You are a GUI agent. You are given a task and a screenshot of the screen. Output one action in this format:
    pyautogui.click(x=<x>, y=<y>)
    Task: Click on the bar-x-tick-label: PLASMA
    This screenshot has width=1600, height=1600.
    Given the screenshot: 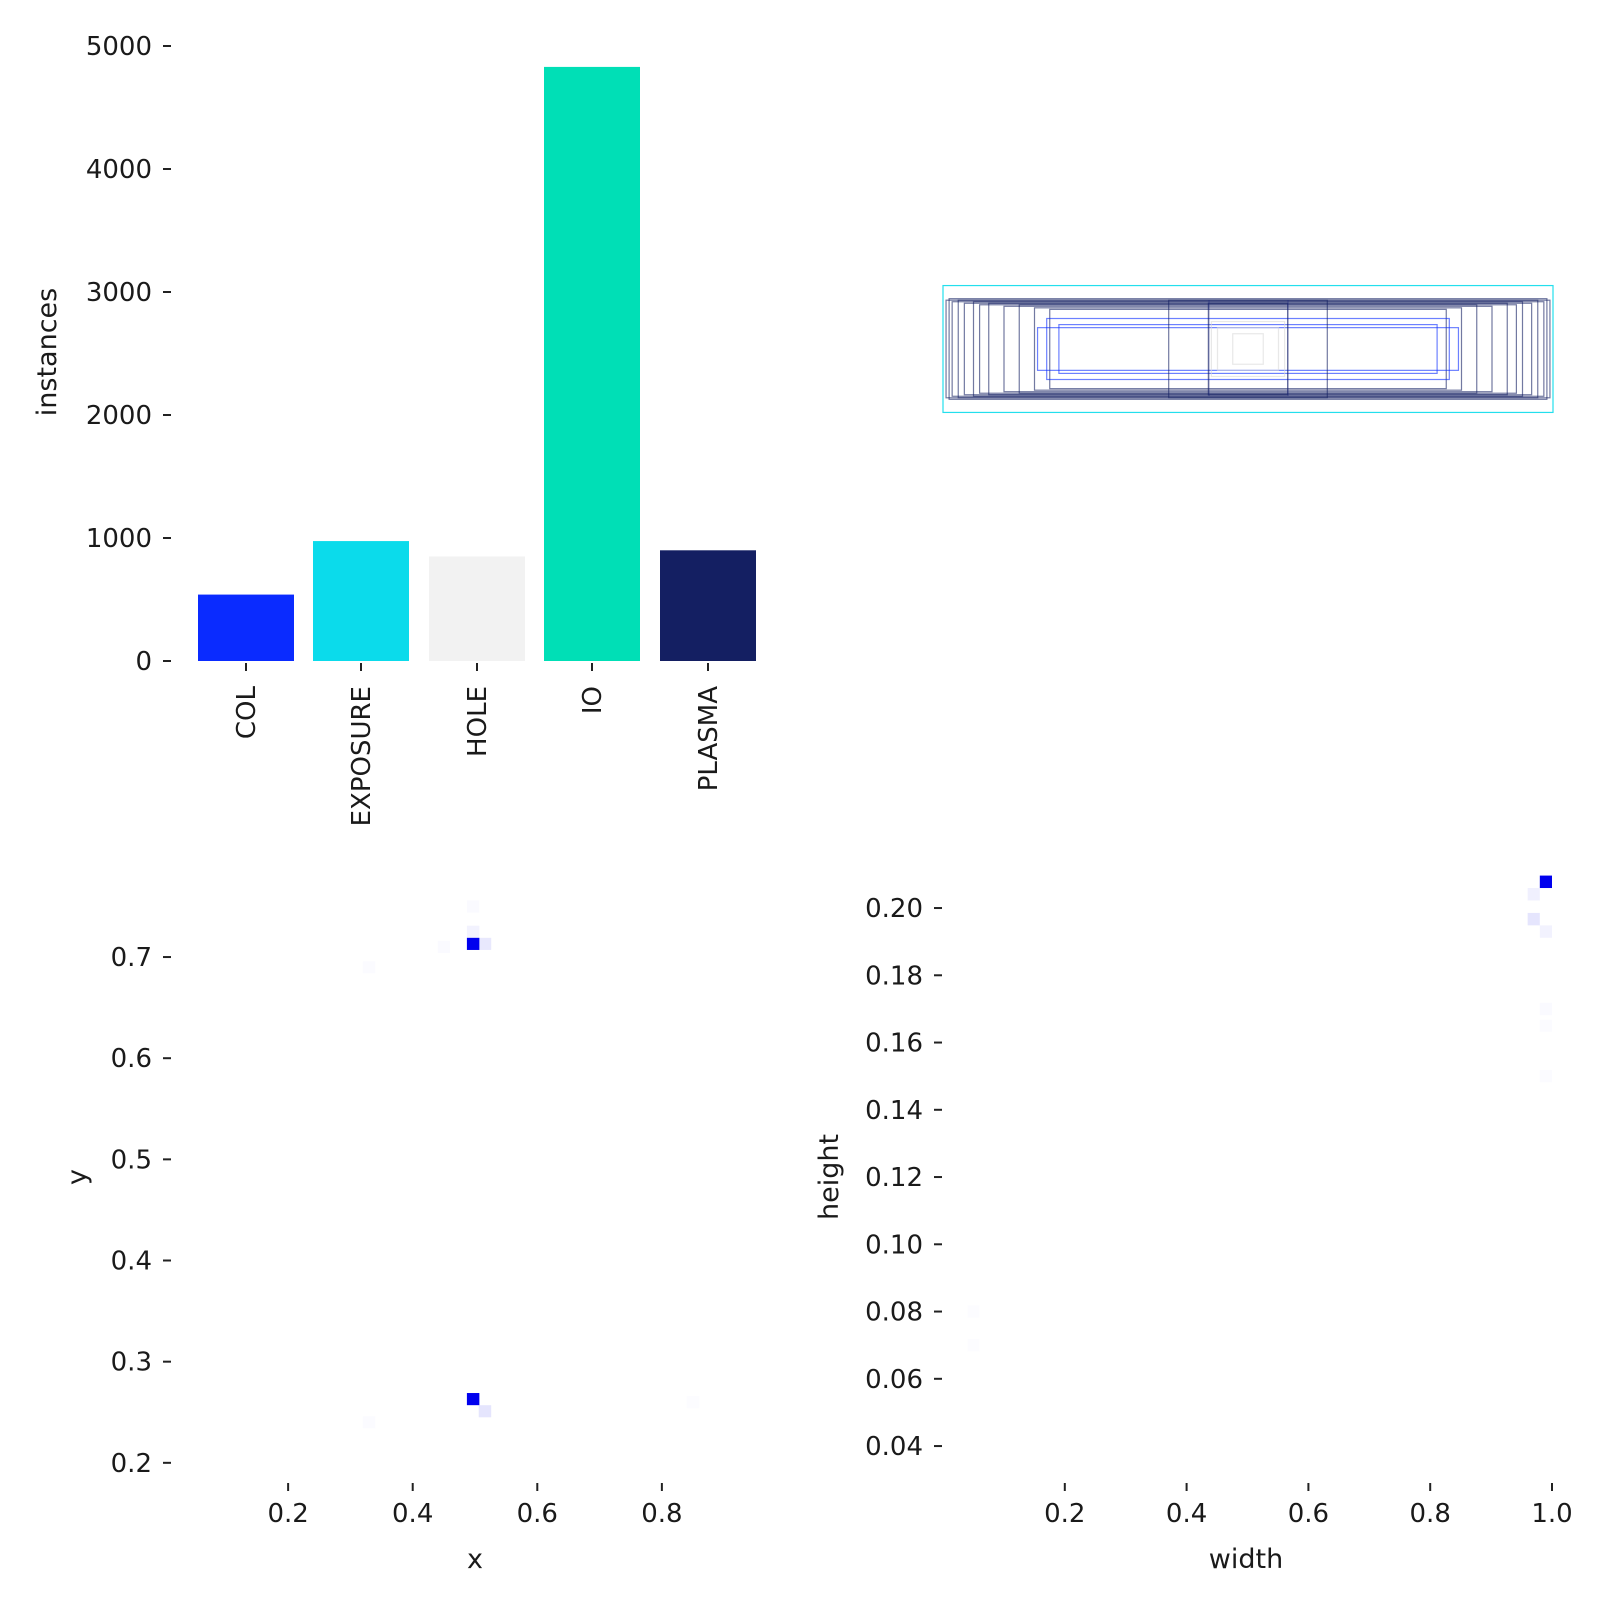 What is the action you would take?
    pyautogui.click(x=709, y=738)
    